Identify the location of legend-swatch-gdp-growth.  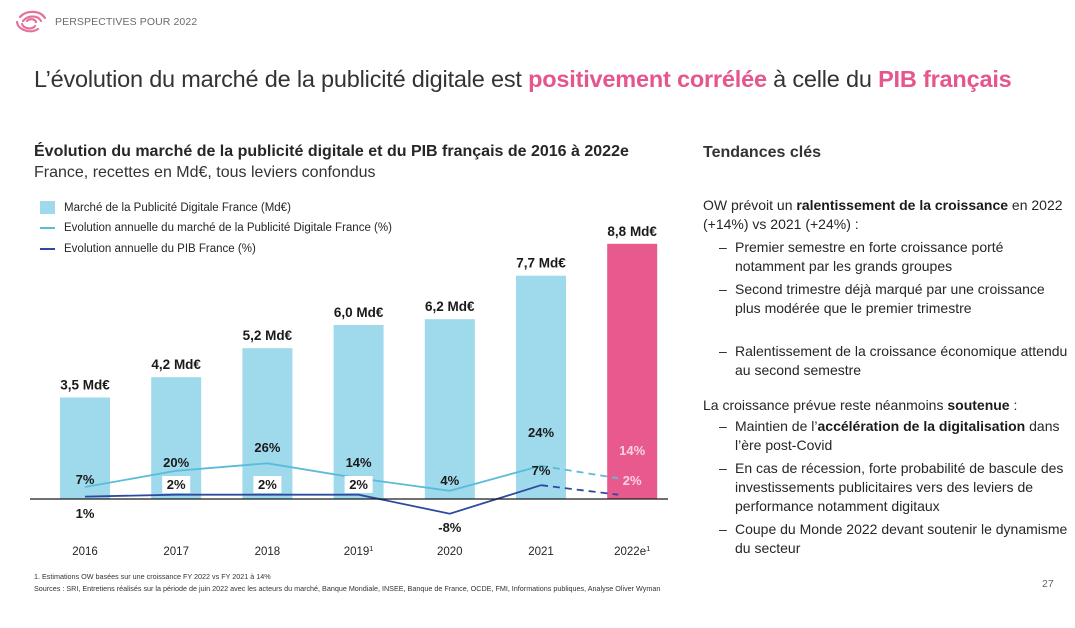
(47, 249).